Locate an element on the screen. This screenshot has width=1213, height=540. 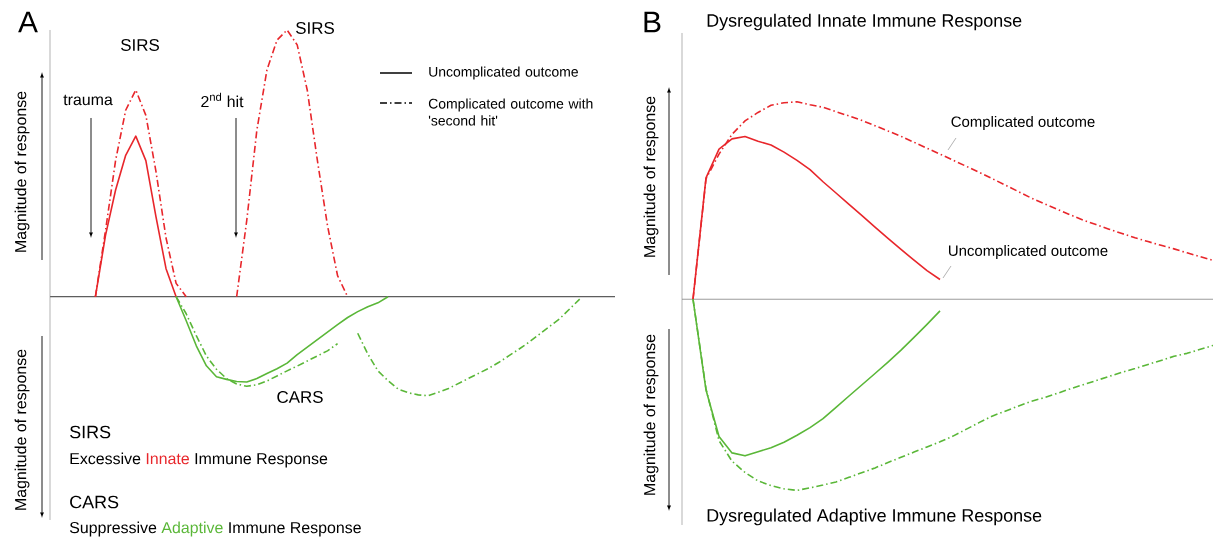
text: Adaptive is located at coordinates (192, 529).